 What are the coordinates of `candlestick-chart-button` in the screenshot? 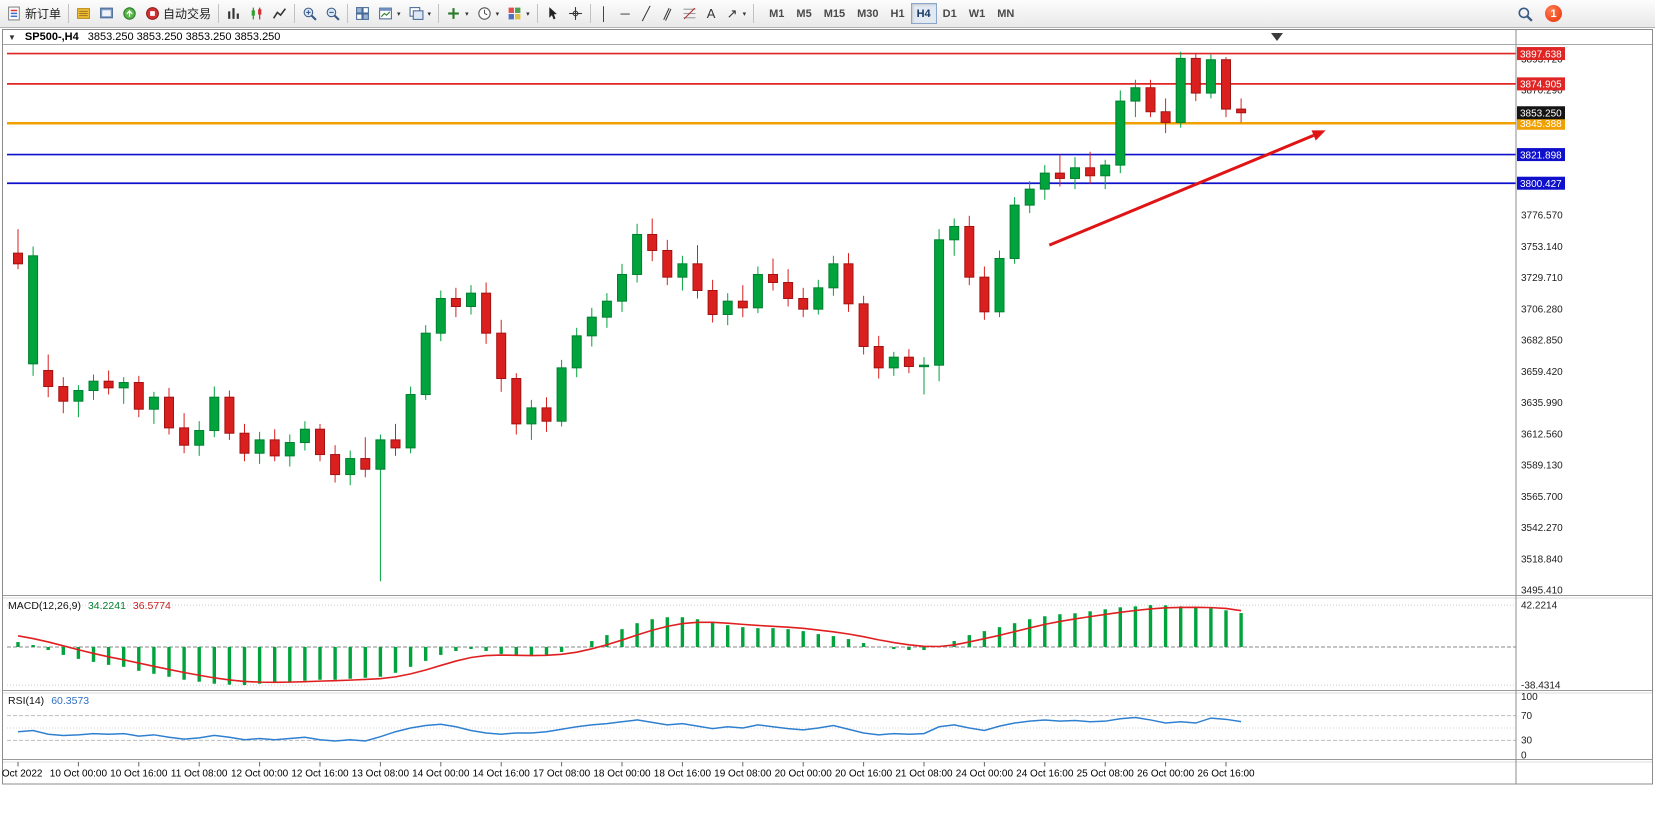 It's located at (256, 13).